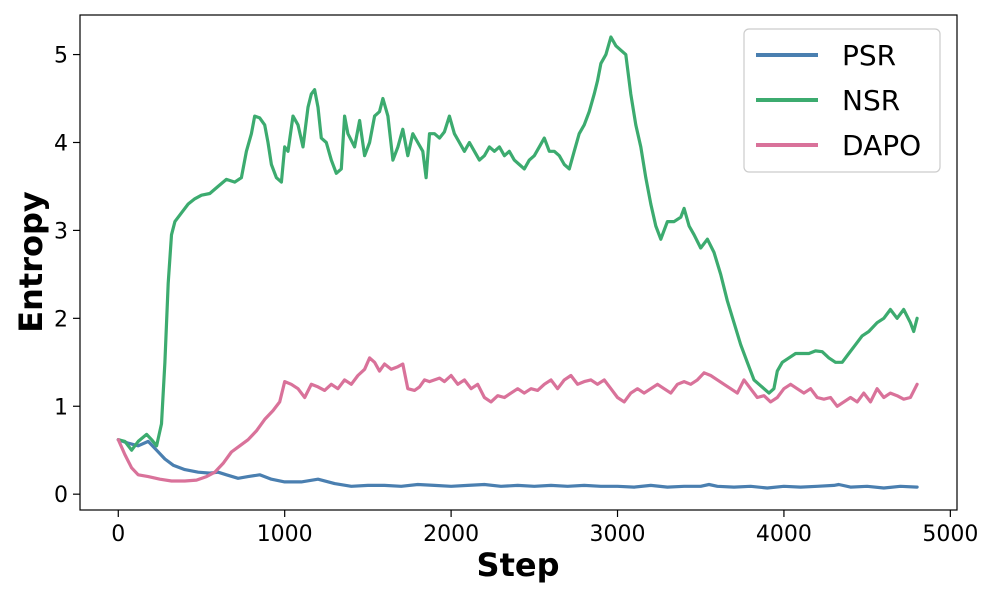  What do you see at coordinates (784, 534) in the screenshot?
I see `x-tick-label: 4000` at bounding box center [784, 534].